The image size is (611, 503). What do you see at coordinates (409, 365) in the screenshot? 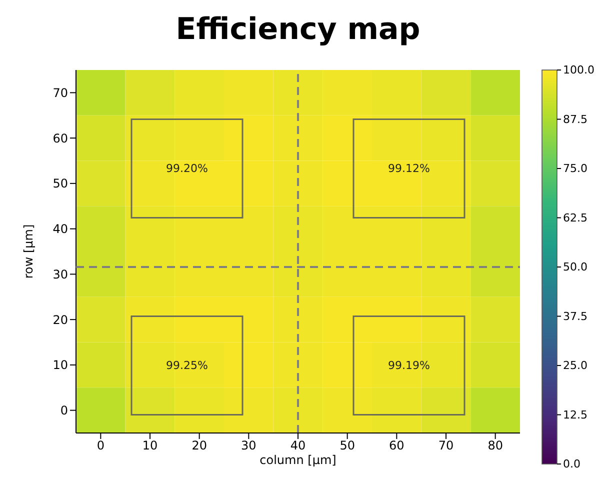
I see `annotation: 99.19%` at bounding box center [409, 365].